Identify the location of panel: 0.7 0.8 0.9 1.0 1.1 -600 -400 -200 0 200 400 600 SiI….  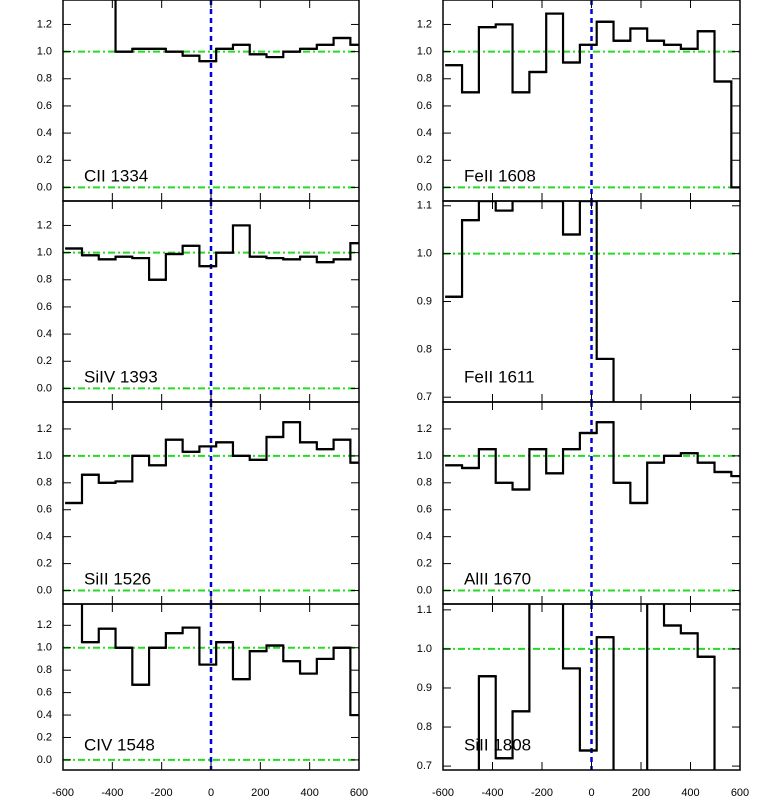
(583, 701).